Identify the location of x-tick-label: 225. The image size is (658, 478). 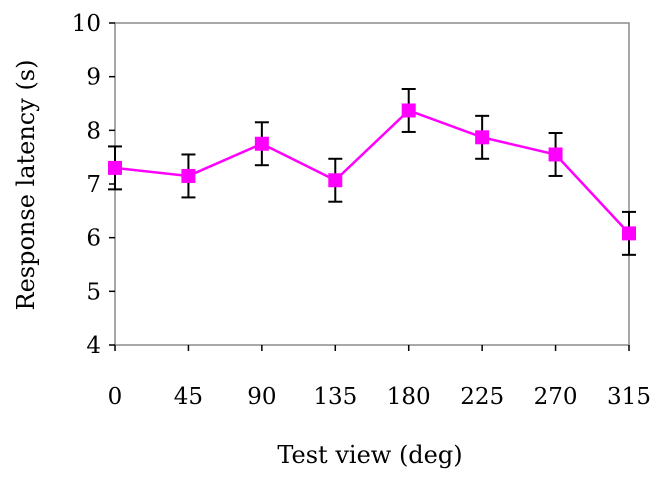
(482, 397).